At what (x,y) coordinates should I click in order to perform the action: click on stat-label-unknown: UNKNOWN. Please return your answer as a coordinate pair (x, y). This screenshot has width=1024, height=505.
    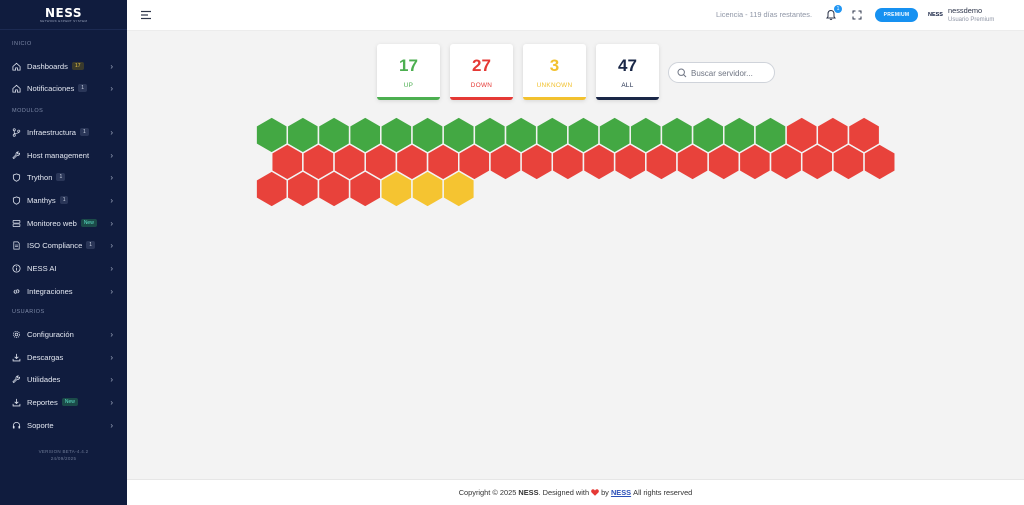
    Looking at the image, I should click on (554, 85).